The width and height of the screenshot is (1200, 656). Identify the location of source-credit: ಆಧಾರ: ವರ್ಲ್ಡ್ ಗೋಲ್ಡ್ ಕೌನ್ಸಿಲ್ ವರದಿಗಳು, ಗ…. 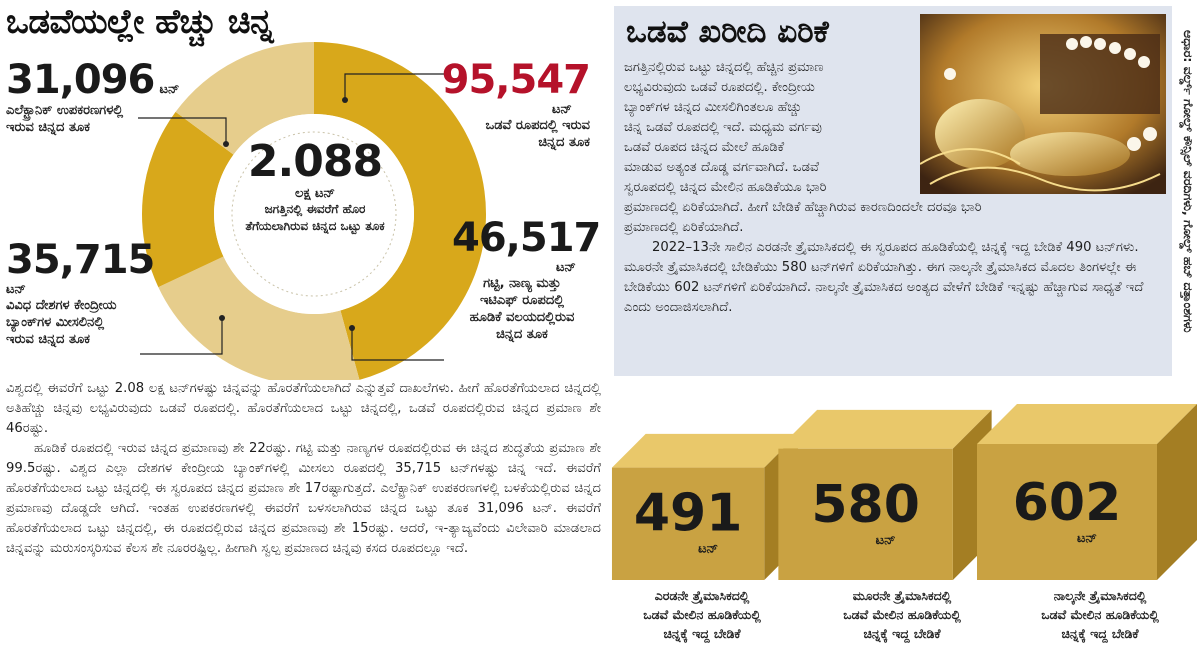
(1188, 216).